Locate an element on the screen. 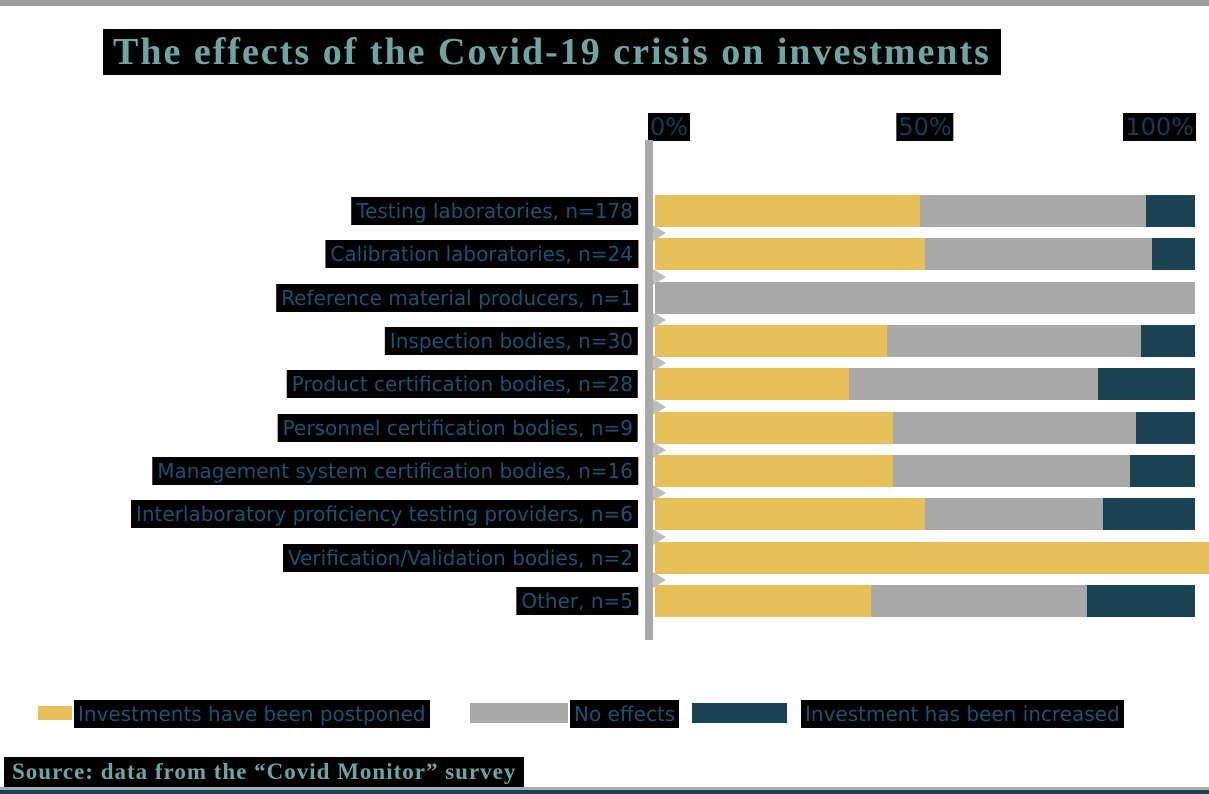  y-axis-line is located at coordinates (649, 390).